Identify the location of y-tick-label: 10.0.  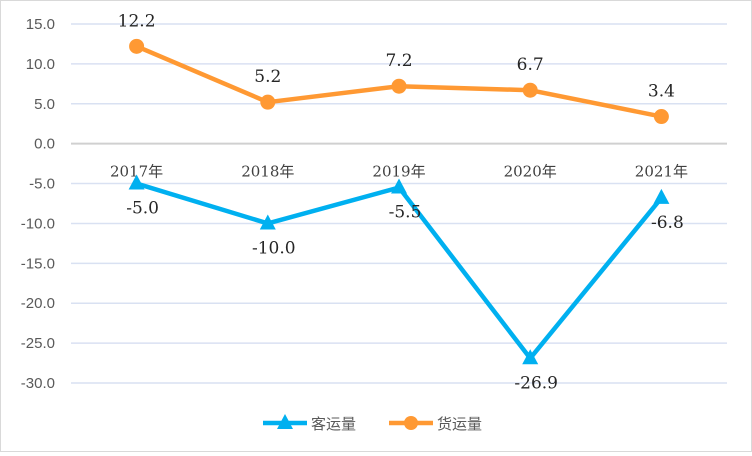
(40, 64).